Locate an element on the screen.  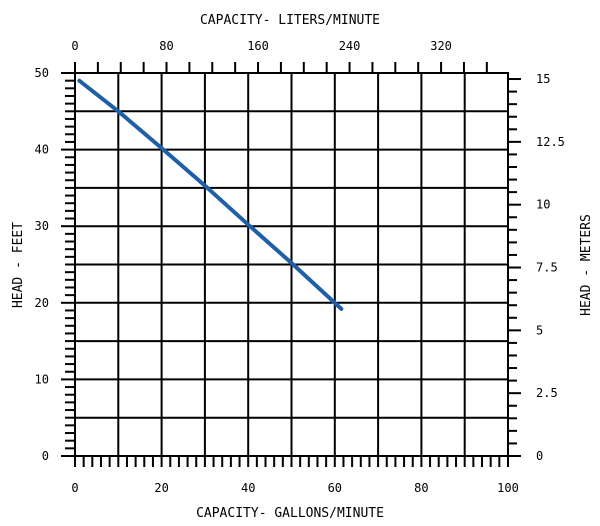
y-tick-label: 30 is located at coordinates (42, 226).